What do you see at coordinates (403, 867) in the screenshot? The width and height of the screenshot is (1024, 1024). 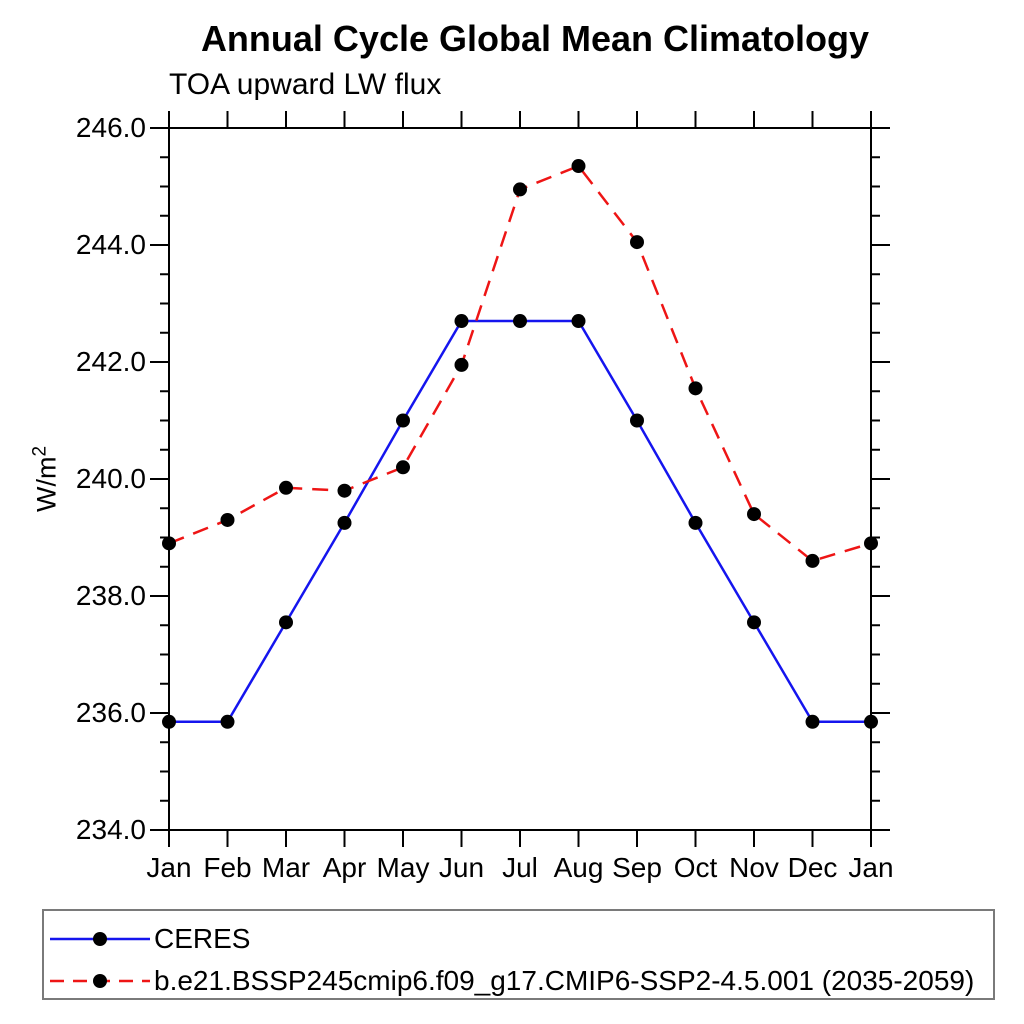 I see `x-tick-label: May` at bounding box center [403, 867].